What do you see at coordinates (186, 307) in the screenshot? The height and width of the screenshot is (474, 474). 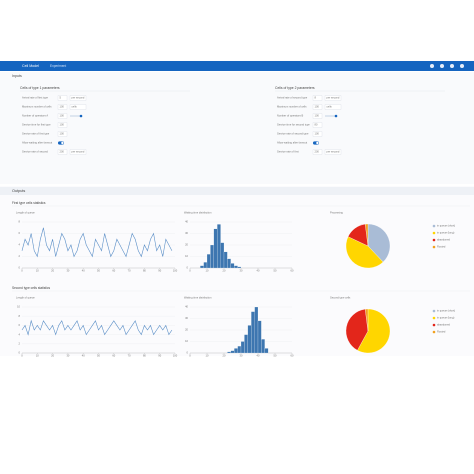 I see `y-tick-label: 40` at bounding box center [186, 307].